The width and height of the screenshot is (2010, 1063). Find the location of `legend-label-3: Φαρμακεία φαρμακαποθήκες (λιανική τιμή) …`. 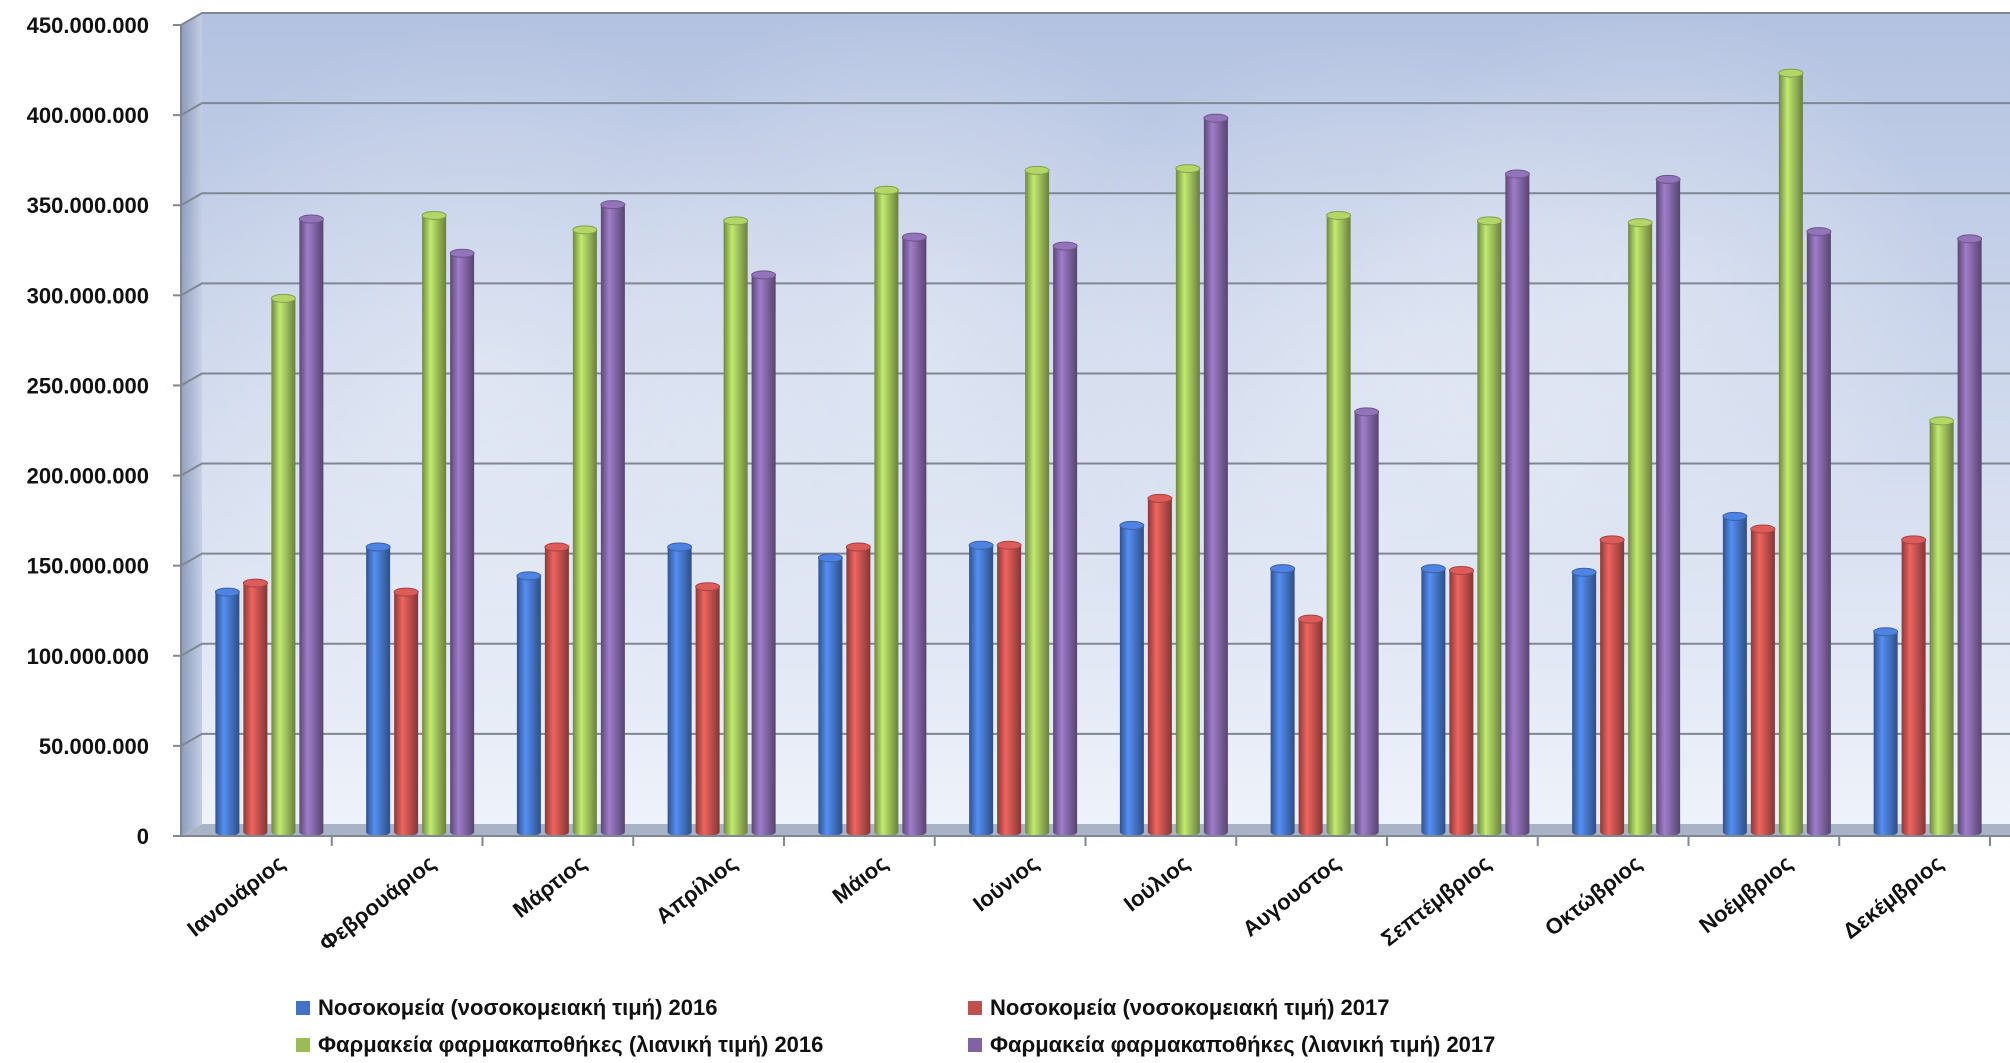

legend-label-3: Φαρμακεία φαρμακαποθήκες (λιανική τιμή) … is located at coordinates (1243, 1044).